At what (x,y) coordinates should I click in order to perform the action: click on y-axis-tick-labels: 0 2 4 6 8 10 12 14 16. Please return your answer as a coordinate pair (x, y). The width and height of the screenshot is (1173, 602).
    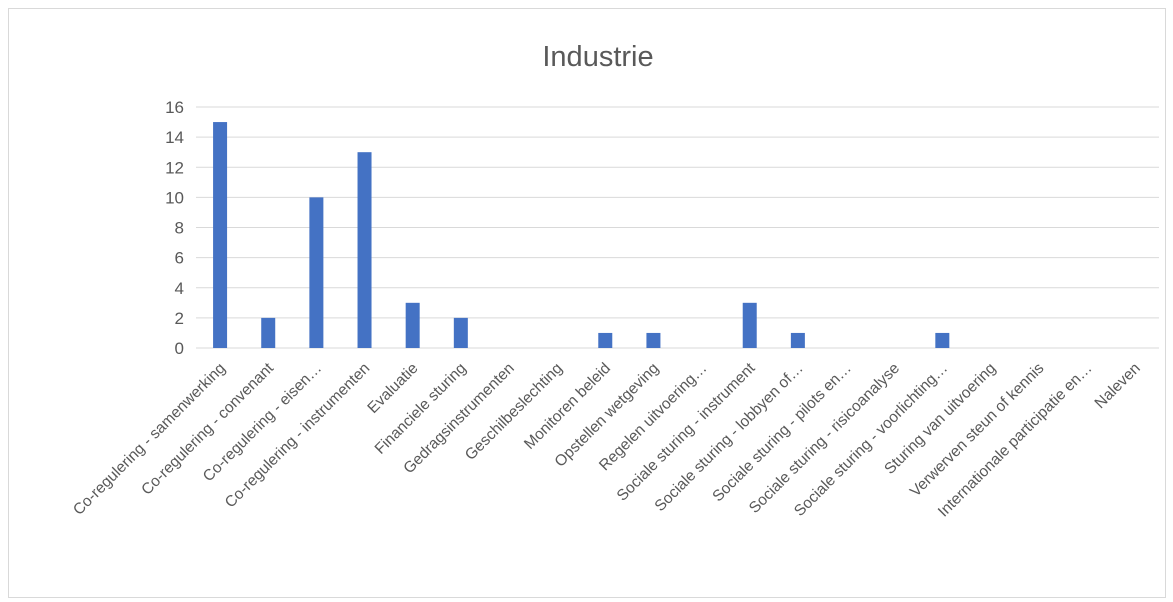
    Looking at the image, I should click on (174, 228).